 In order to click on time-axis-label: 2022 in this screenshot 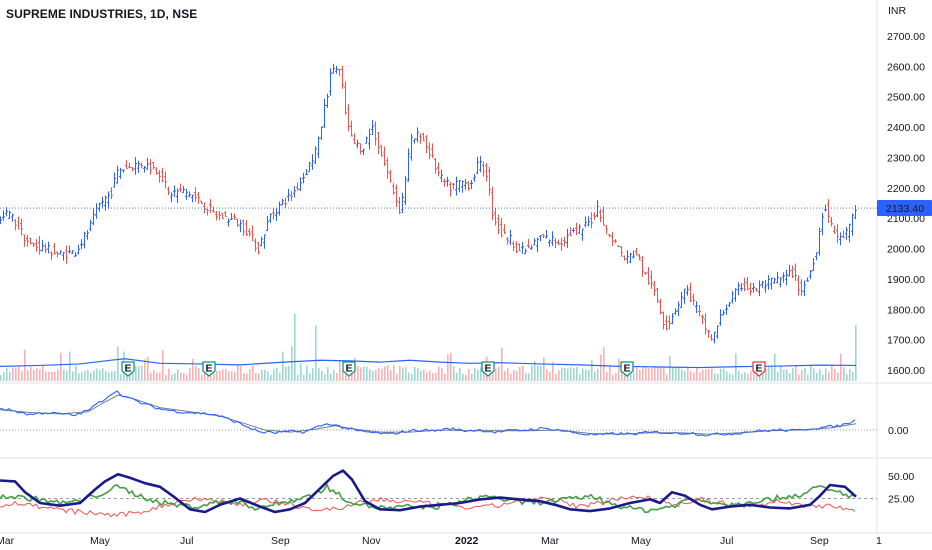, I will do `click(467, 541)`.